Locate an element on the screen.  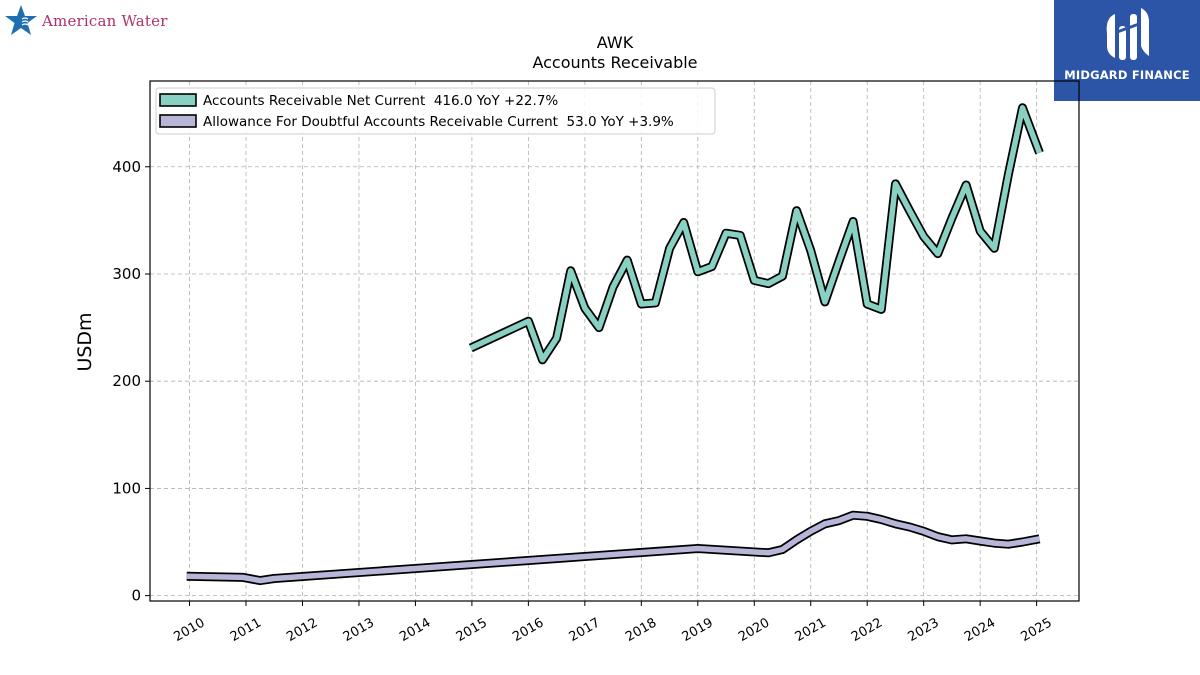
american-water-logo-text: American Water is located at coordinates (105, 21).